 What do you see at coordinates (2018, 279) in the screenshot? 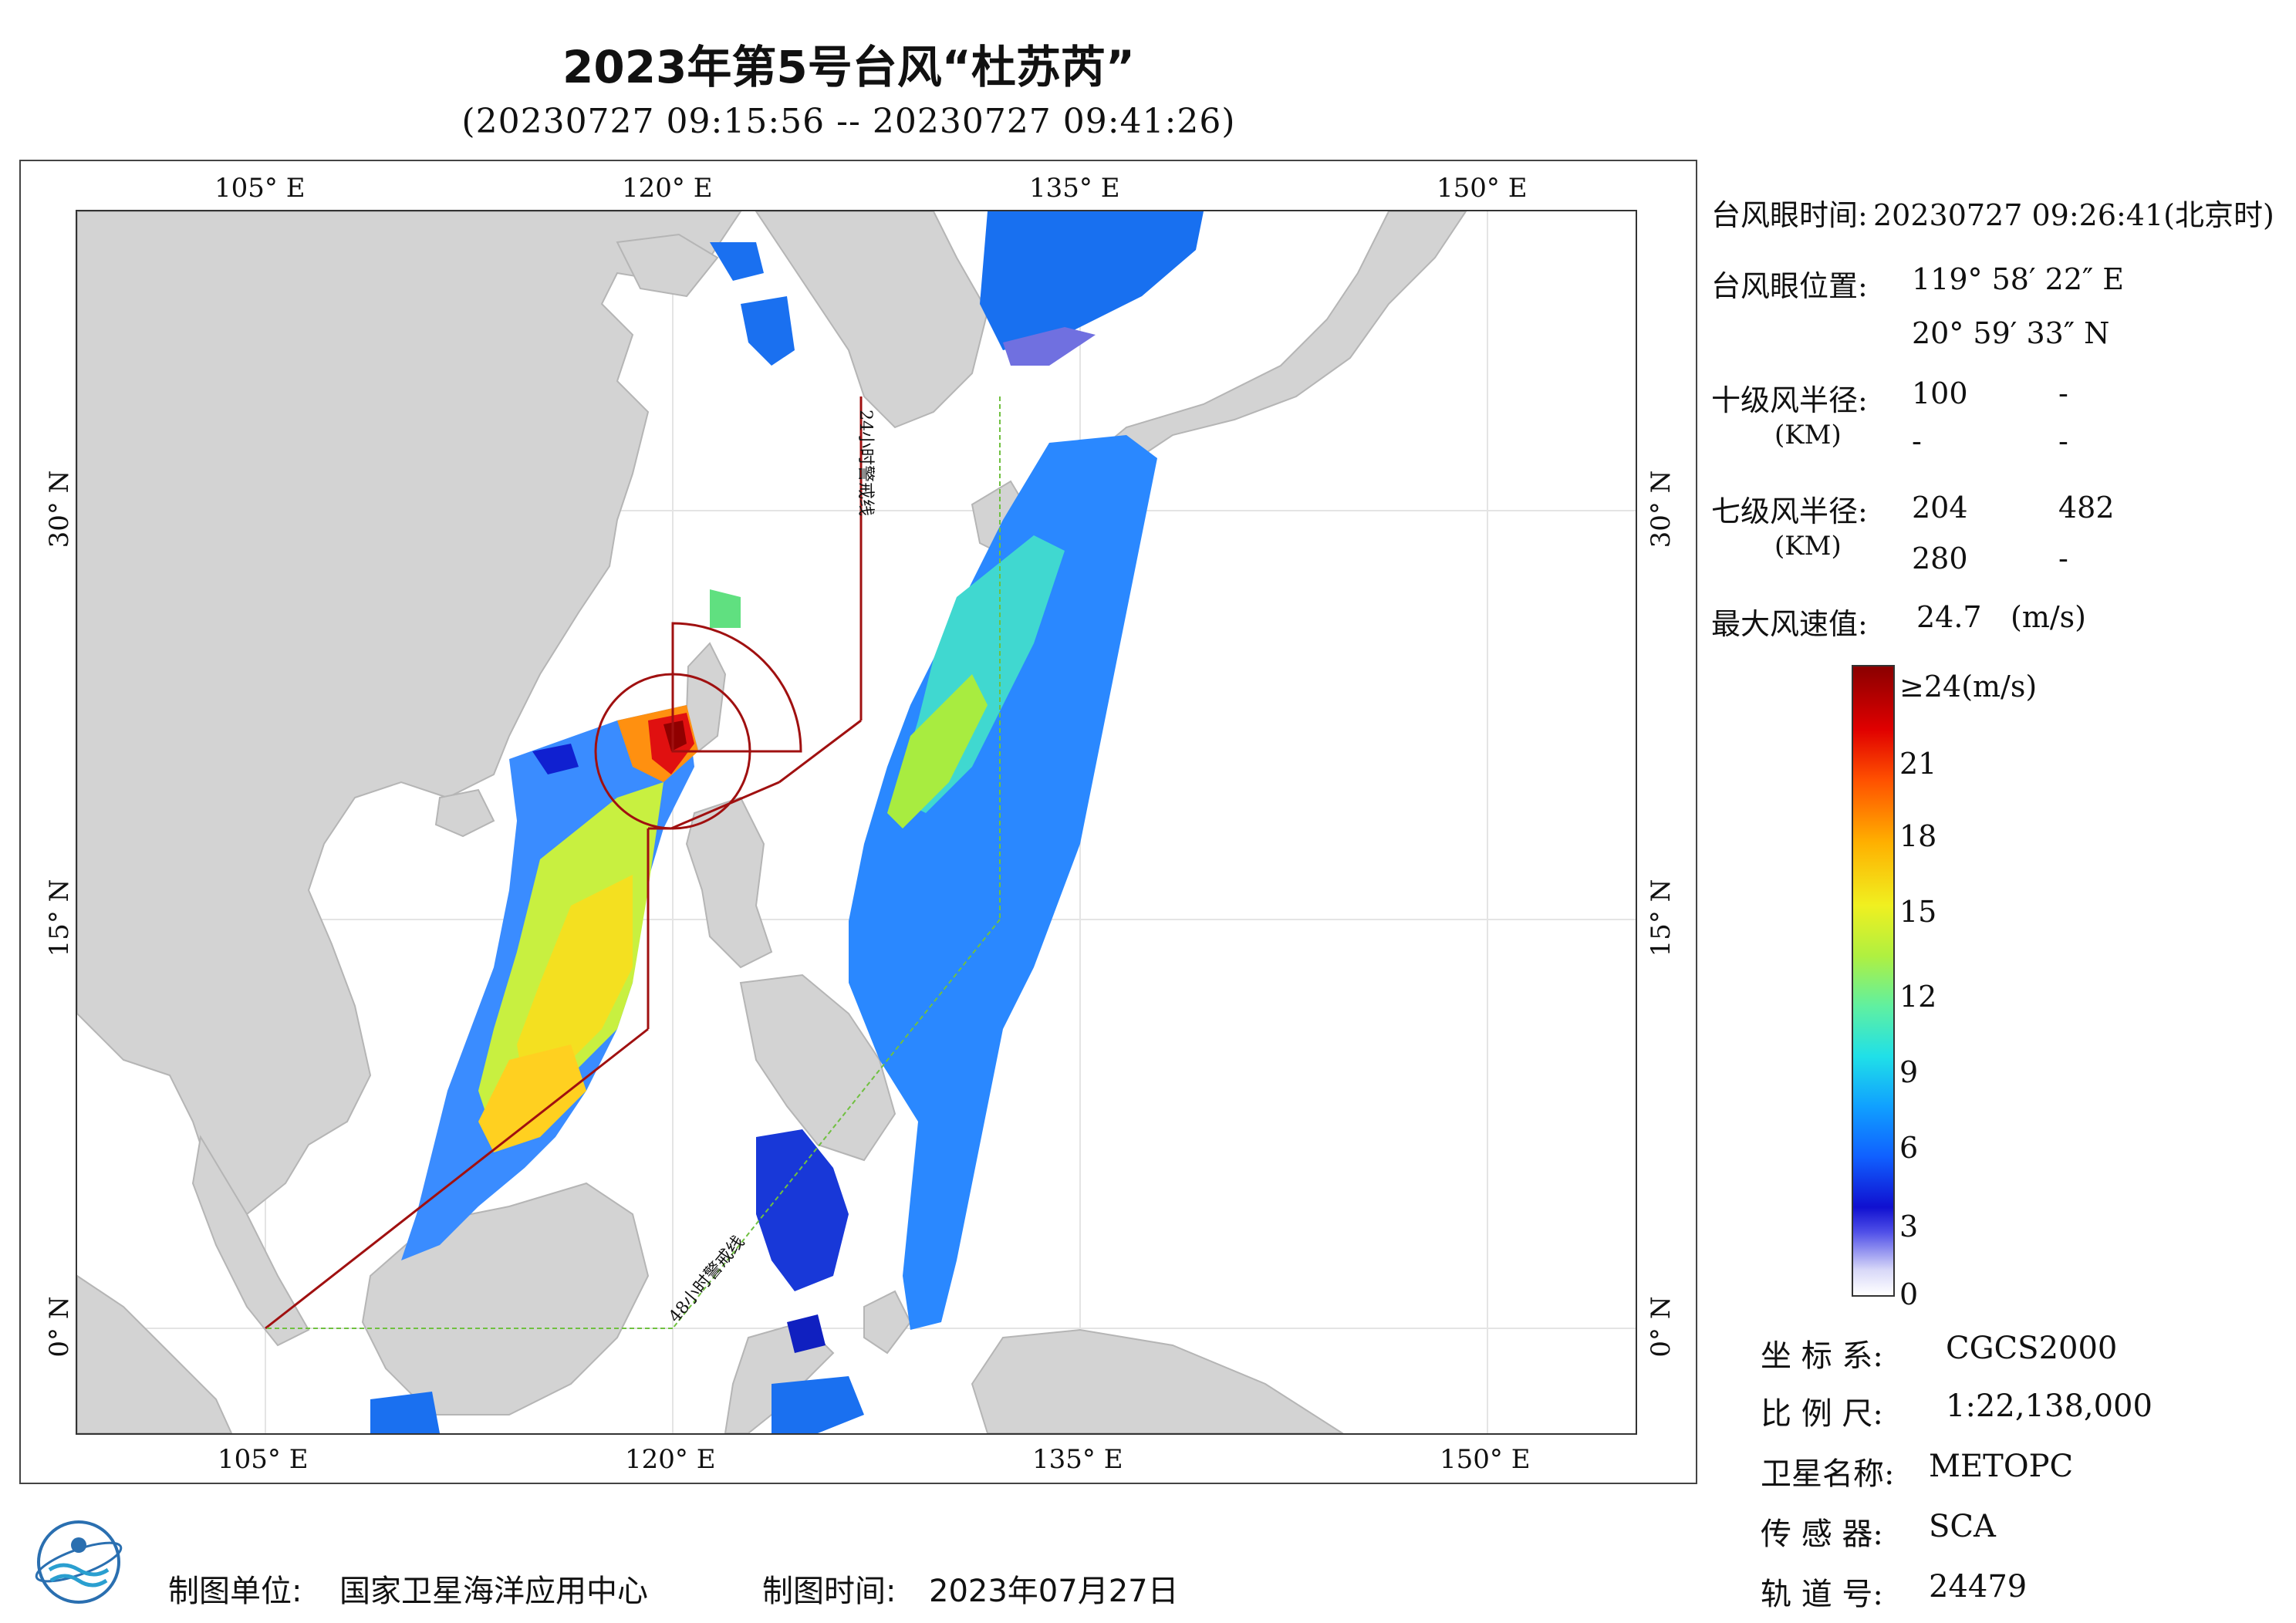
I see `eye-lon: 119° 58′ 22″ E` at bounding box center [2018, 279].